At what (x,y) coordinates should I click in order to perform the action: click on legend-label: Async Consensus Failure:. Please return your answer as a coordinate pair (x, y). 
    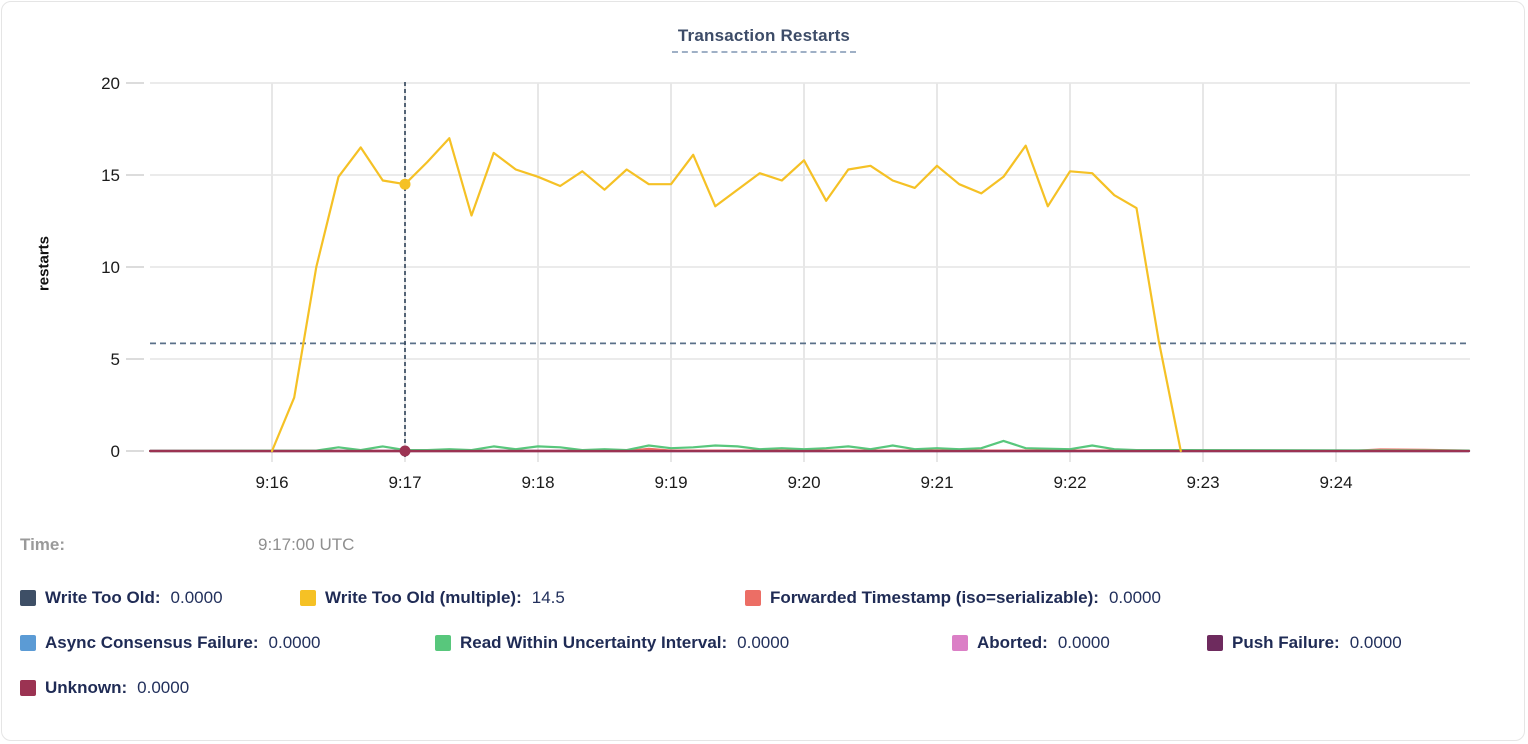
    Looking at the image, I should click on (152, 642).